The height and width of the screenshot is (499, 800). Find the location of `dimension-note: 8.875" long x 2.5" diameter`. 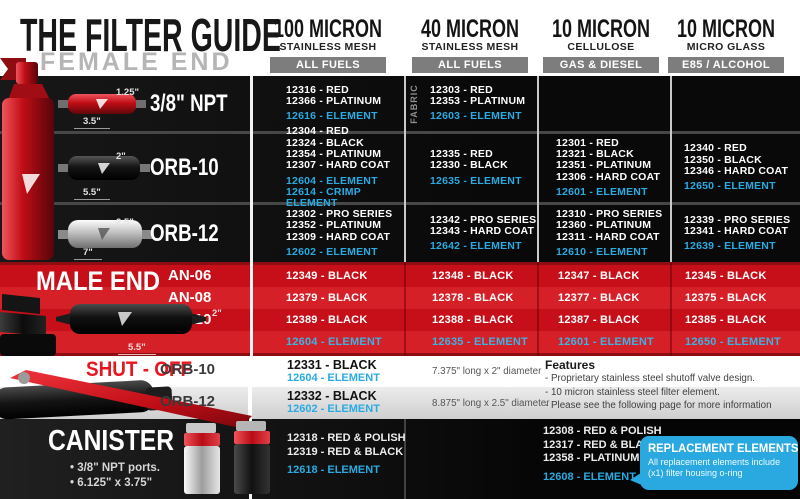

dimension-note: 8.875" long x 2.5" diameter is located at coordinates (491, 403).